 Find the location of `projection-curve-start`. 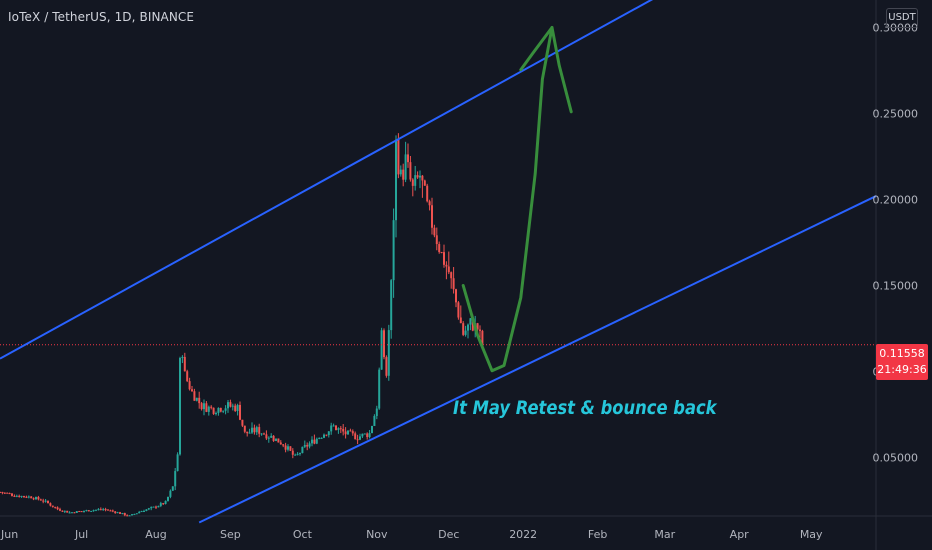

projection-curve-start is located at coordinates (536, 49).